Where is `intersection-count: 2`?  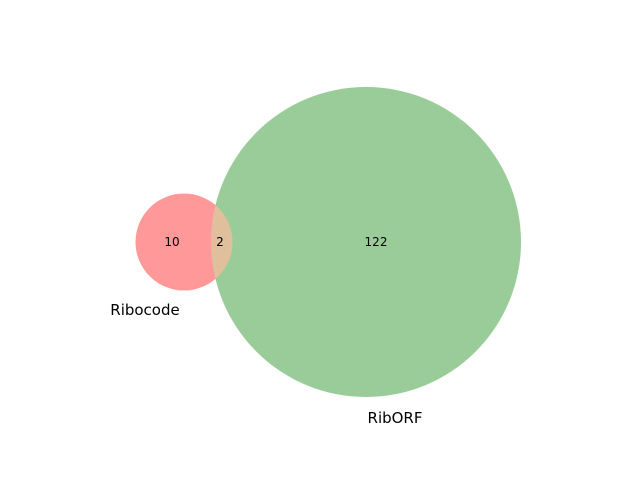 intersection-count: 2 is located at coordinates (220, 242).